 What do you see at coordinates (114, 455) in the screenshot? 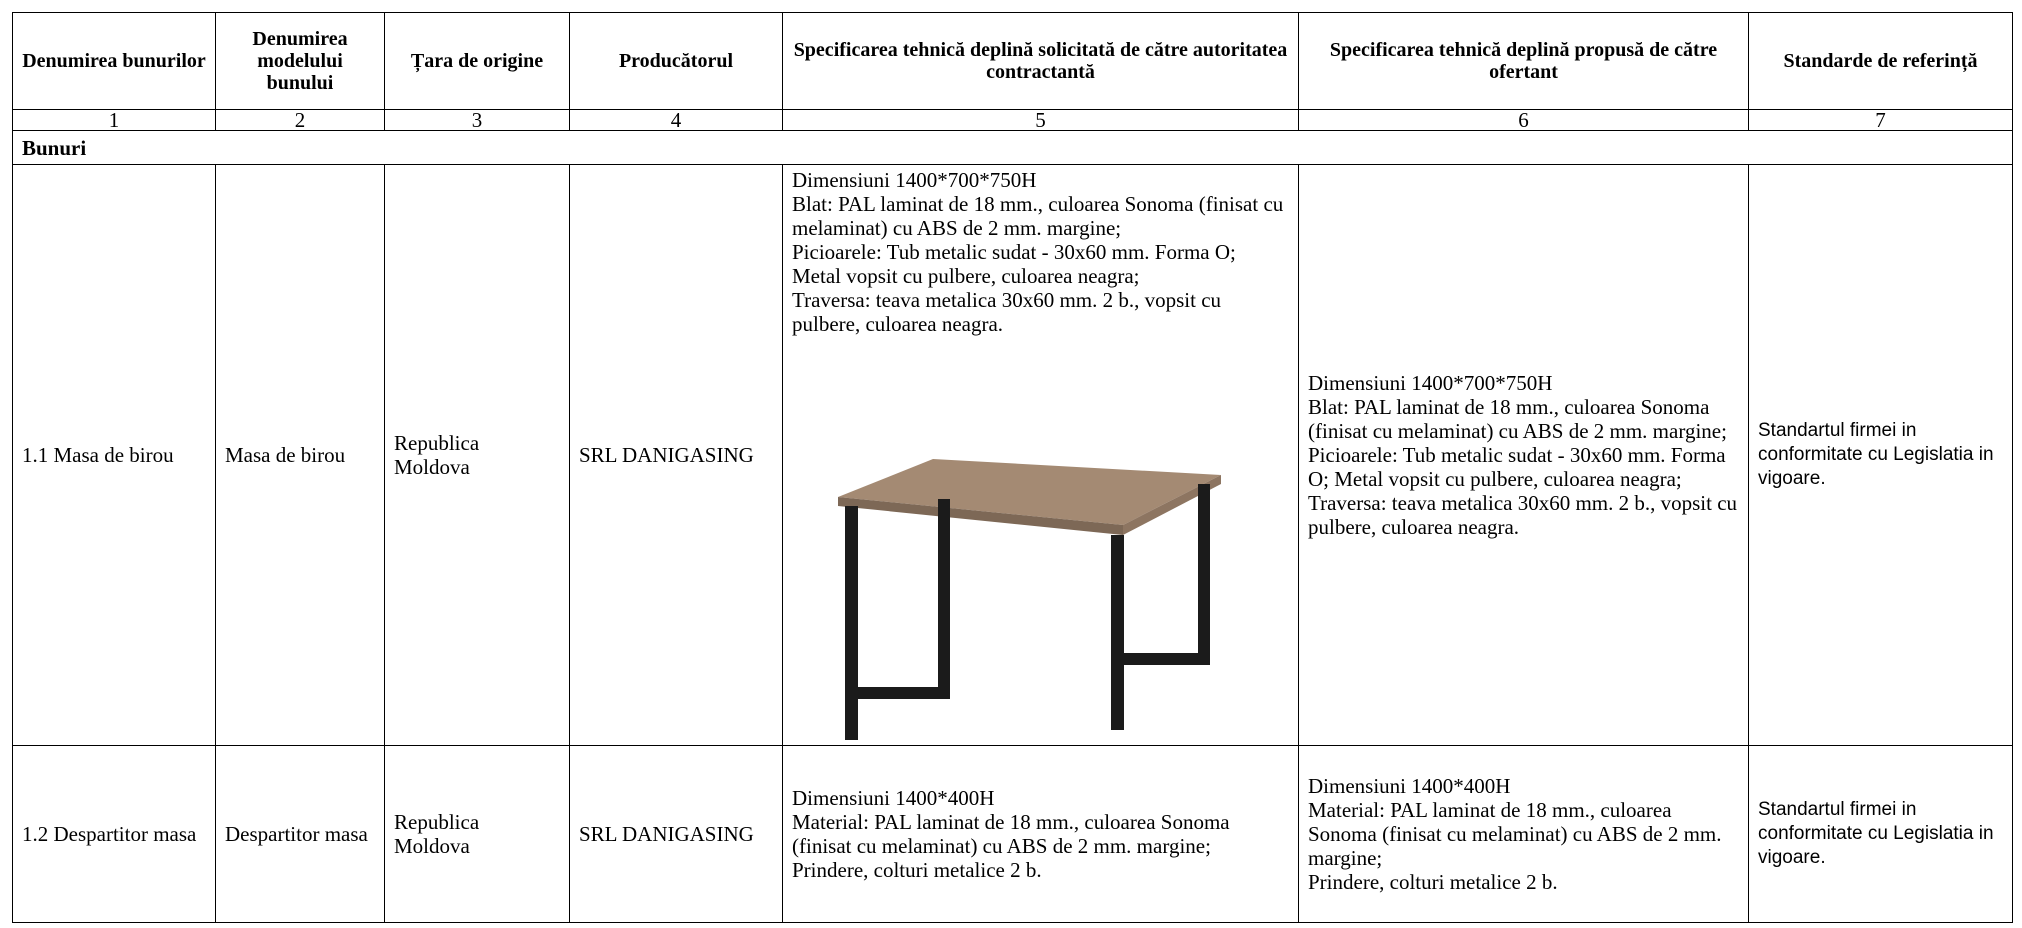
I see `item-cell: 1.1 Masa de birou` at bounding box center [114, 455].